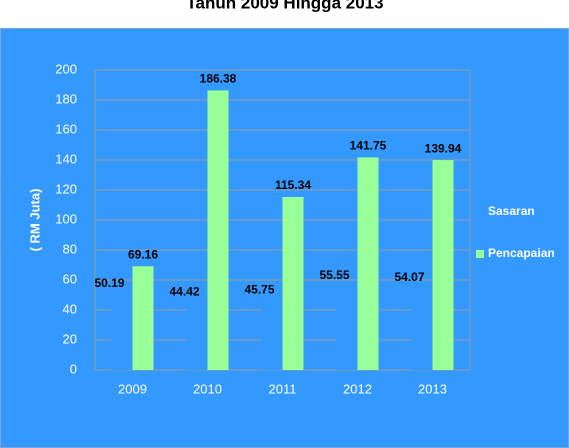 The image size is (569, 448). I want to click on x-tick-label: 2011, so click(283, 388).